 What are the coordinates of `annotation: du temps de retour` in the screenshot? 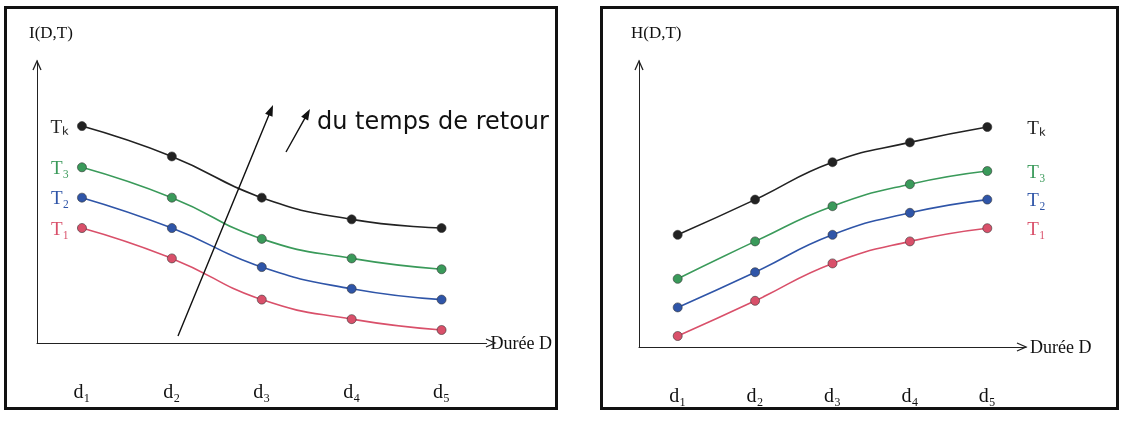 It's located at (433, 121).